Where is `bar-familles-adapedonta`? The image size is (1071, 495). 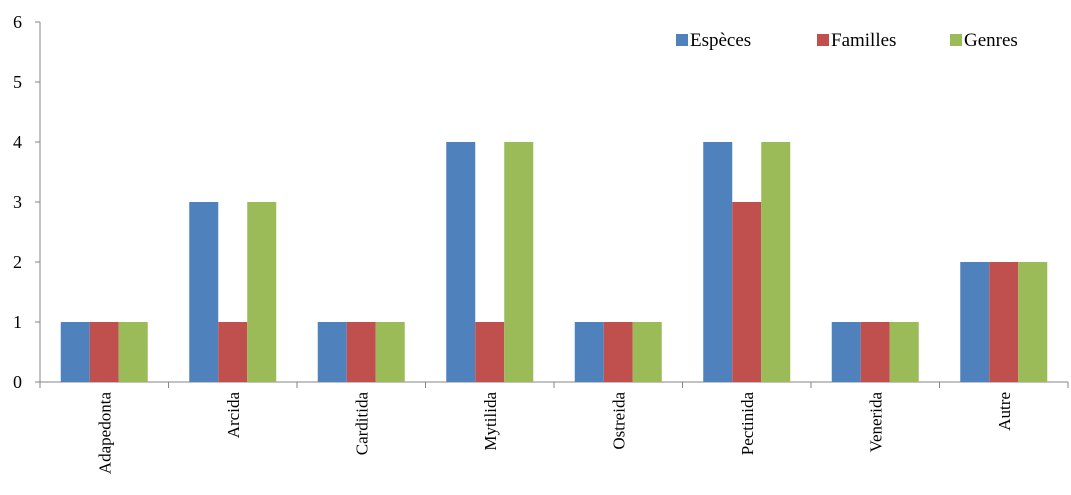
bar-familles-adapedonta is located at coordinates (104, 352).